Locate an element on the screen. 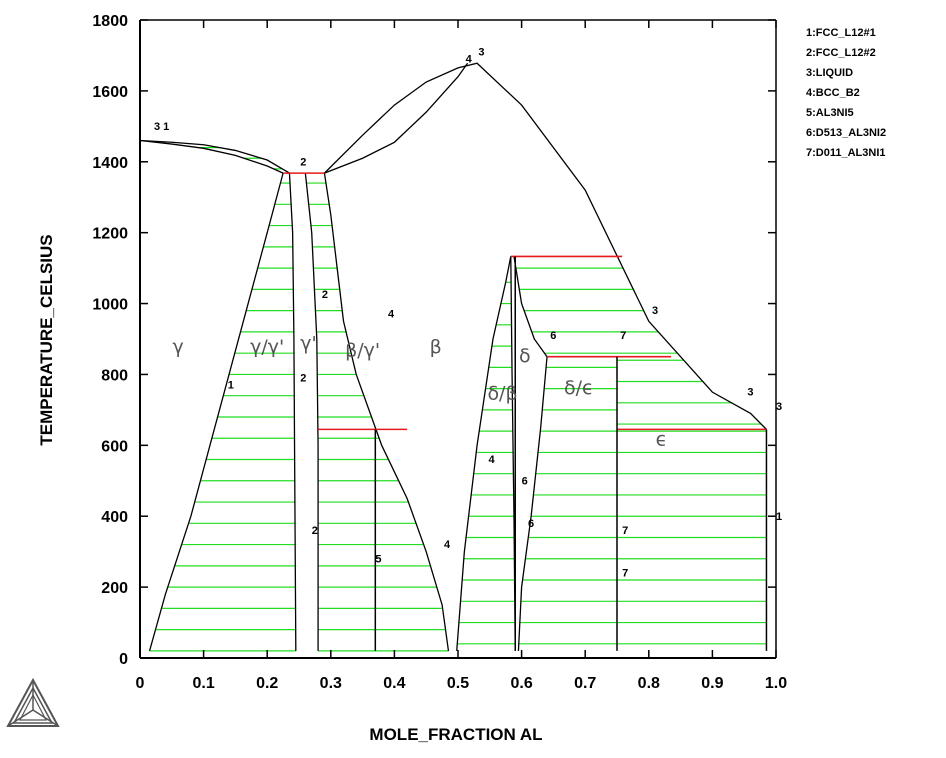 This screenshot has width=946, height=758. boundary-solidus-middle is located at coordinates (396, 118).